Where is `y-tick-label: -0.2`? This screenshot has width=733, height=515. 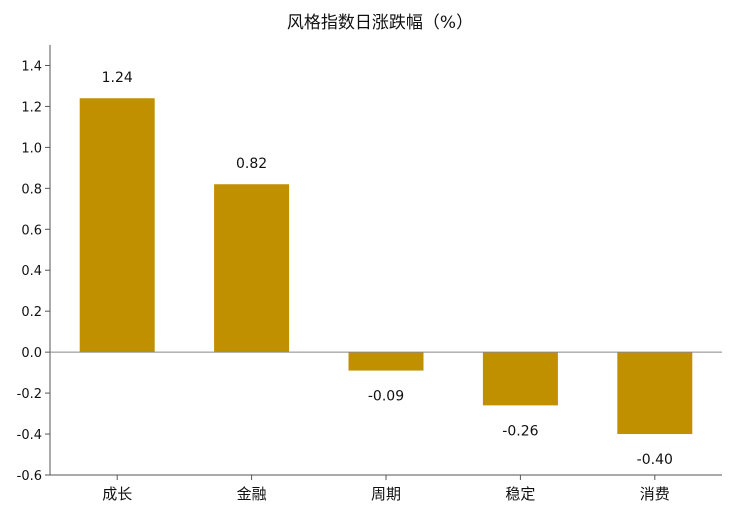 y-tick-label: -0.2 is located at coordinates (29, 394).